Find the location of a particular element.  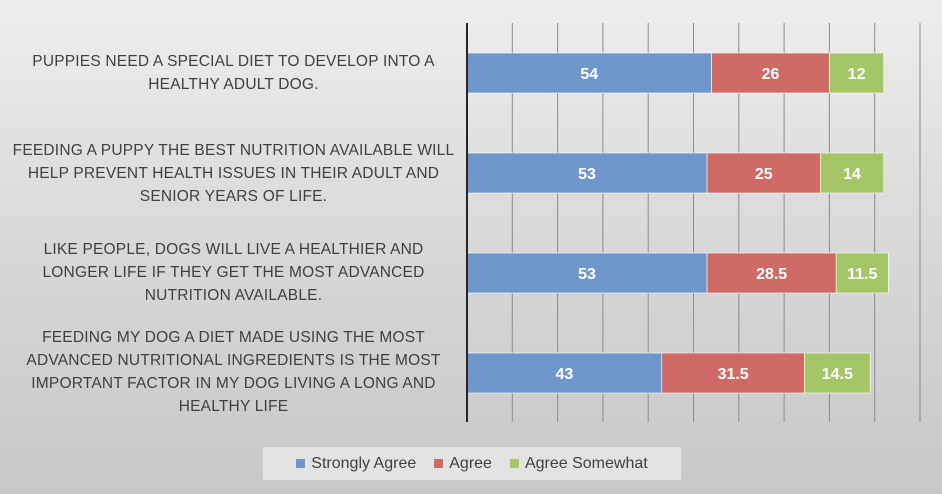

data-label-1-0: 53 is located at coordinates (587, 174).